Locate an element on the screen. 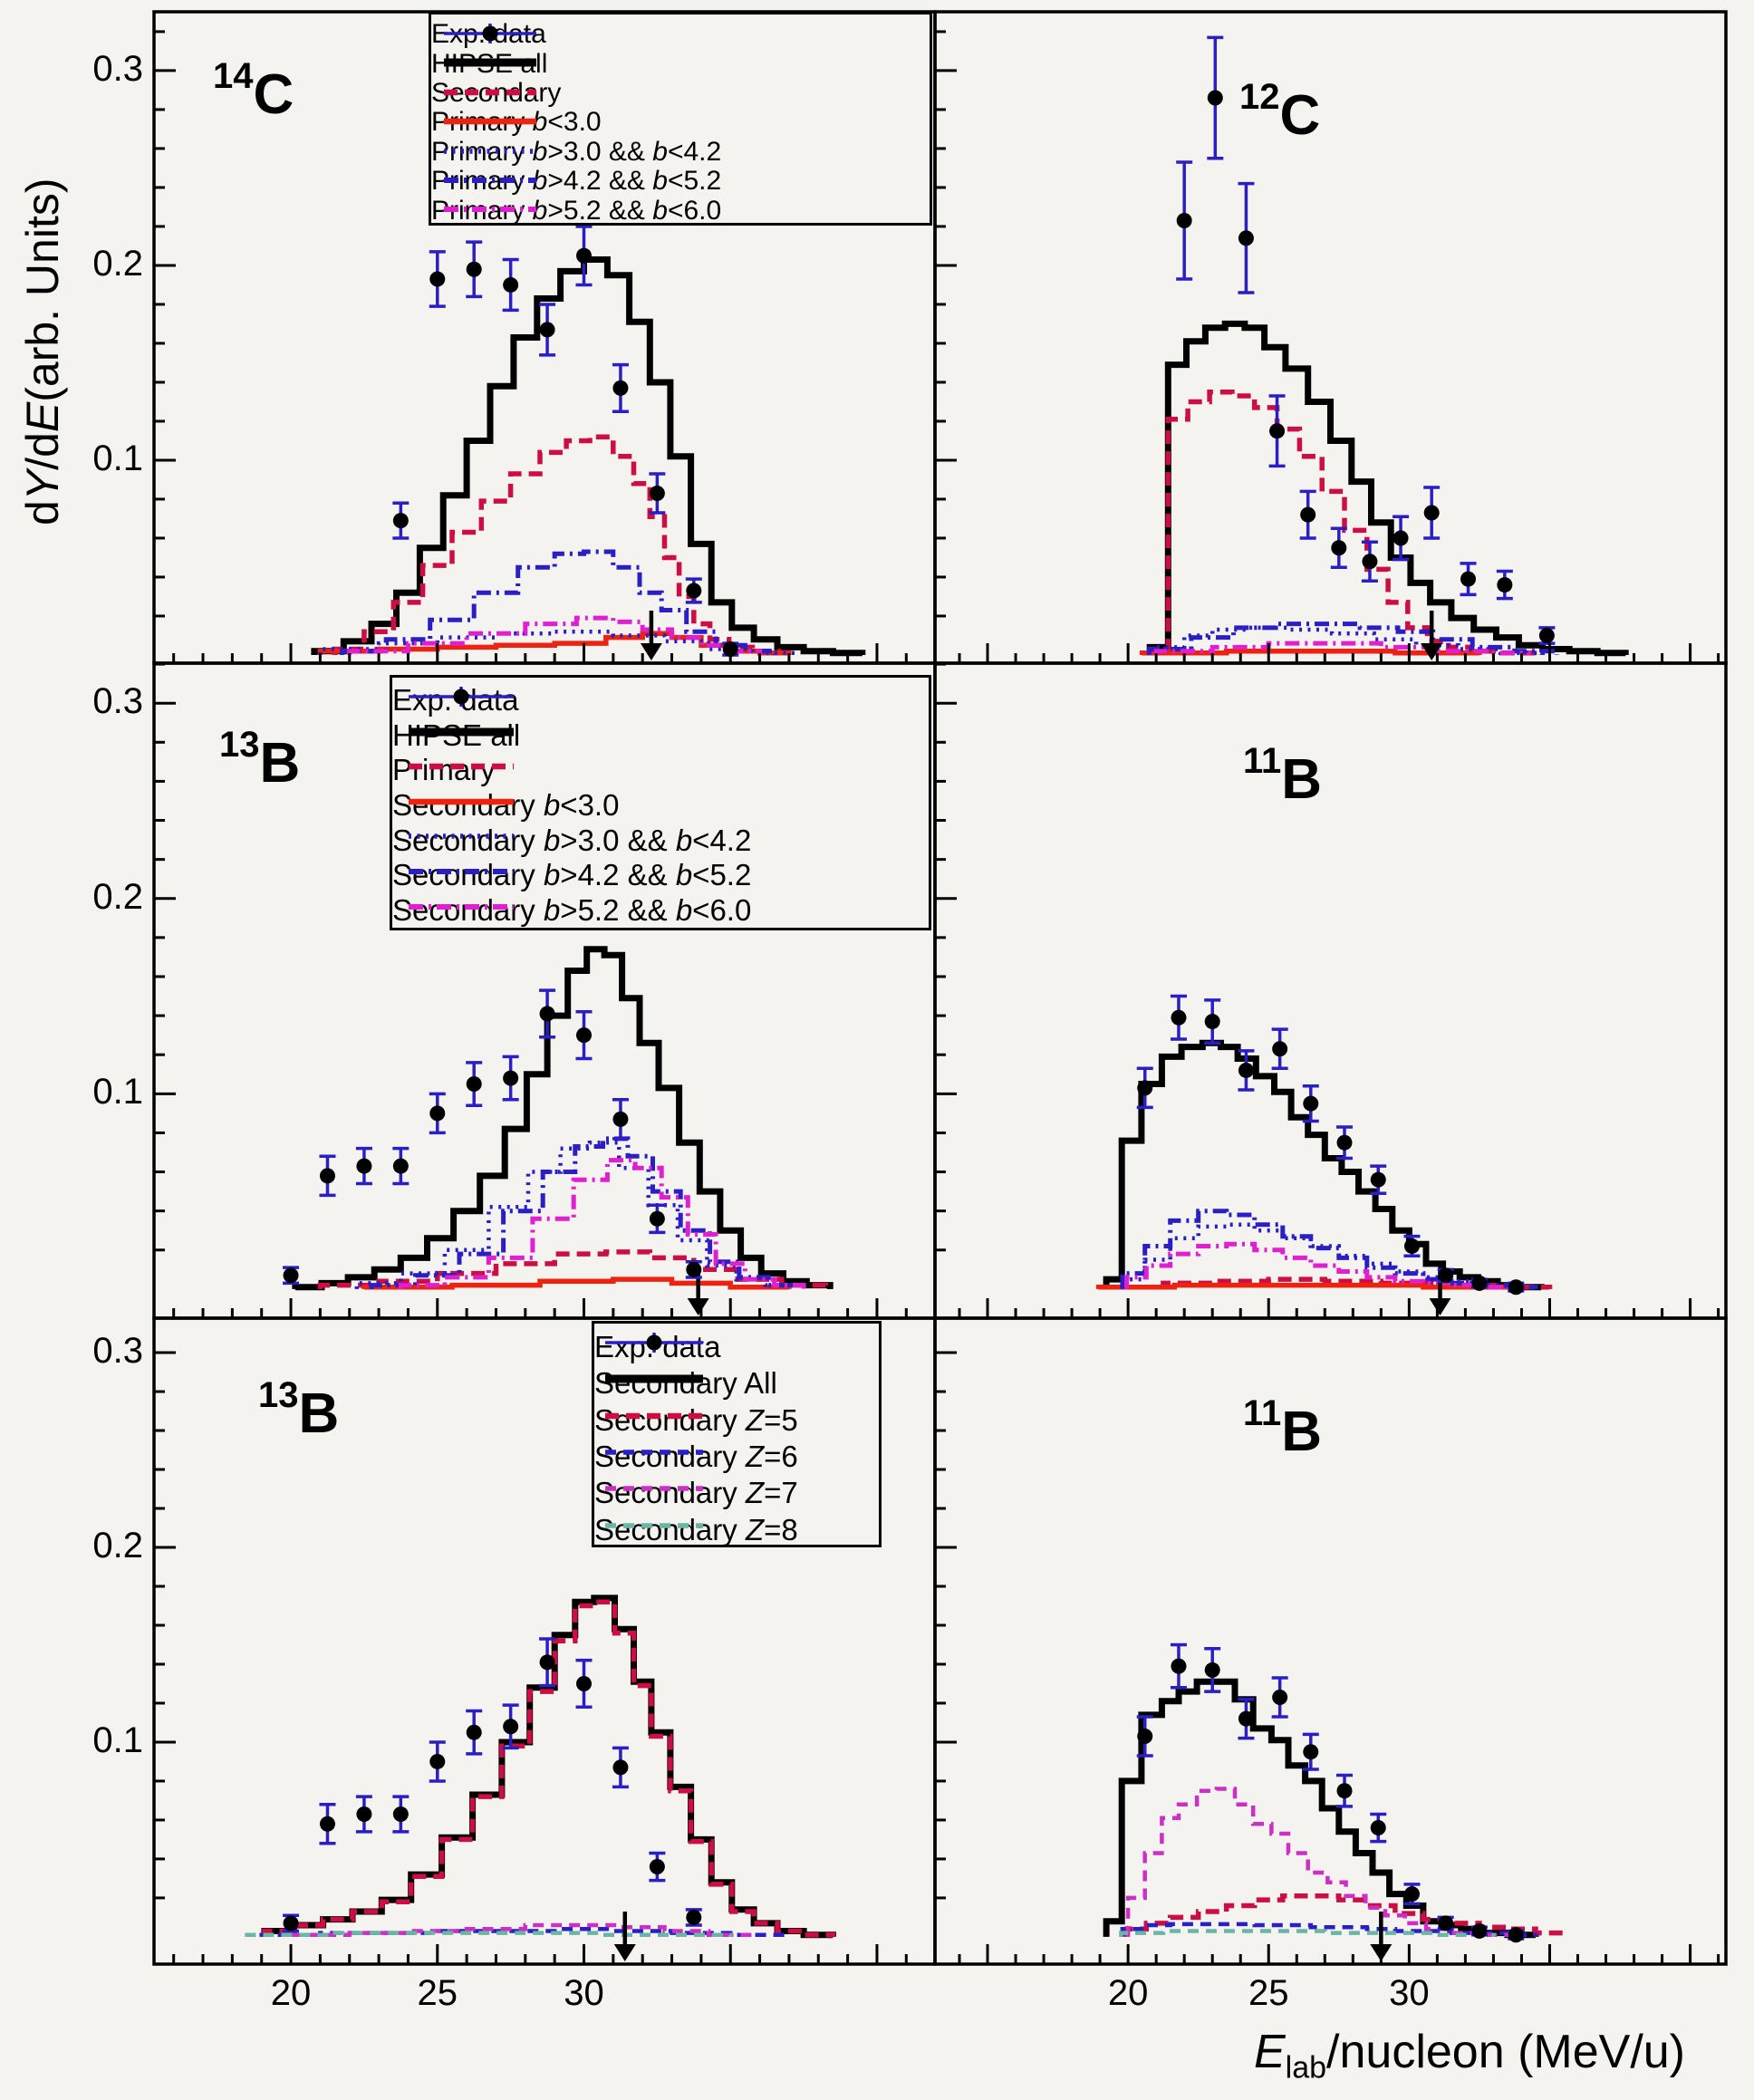 The image size is (1754, 2100). panel-label-13b-bot: 13B is located at coordinates (299, 1410).